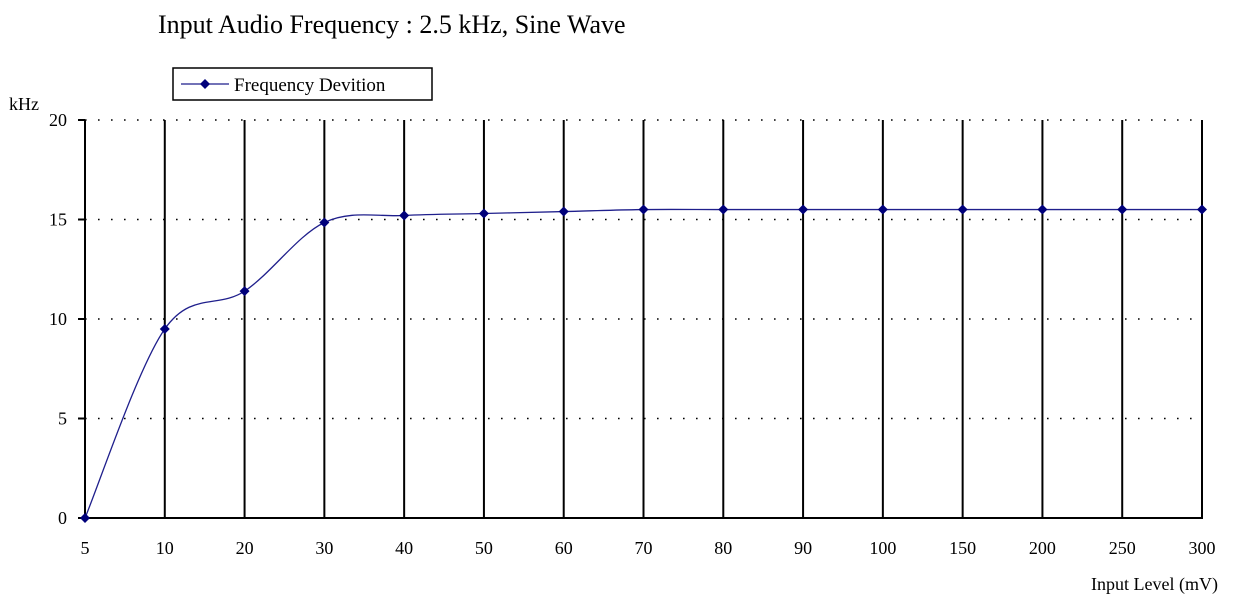  What do you see at coordinates (564, 548) in the screenshot?
I see `x-tick-label: 60` at bounding box center [564, 548].